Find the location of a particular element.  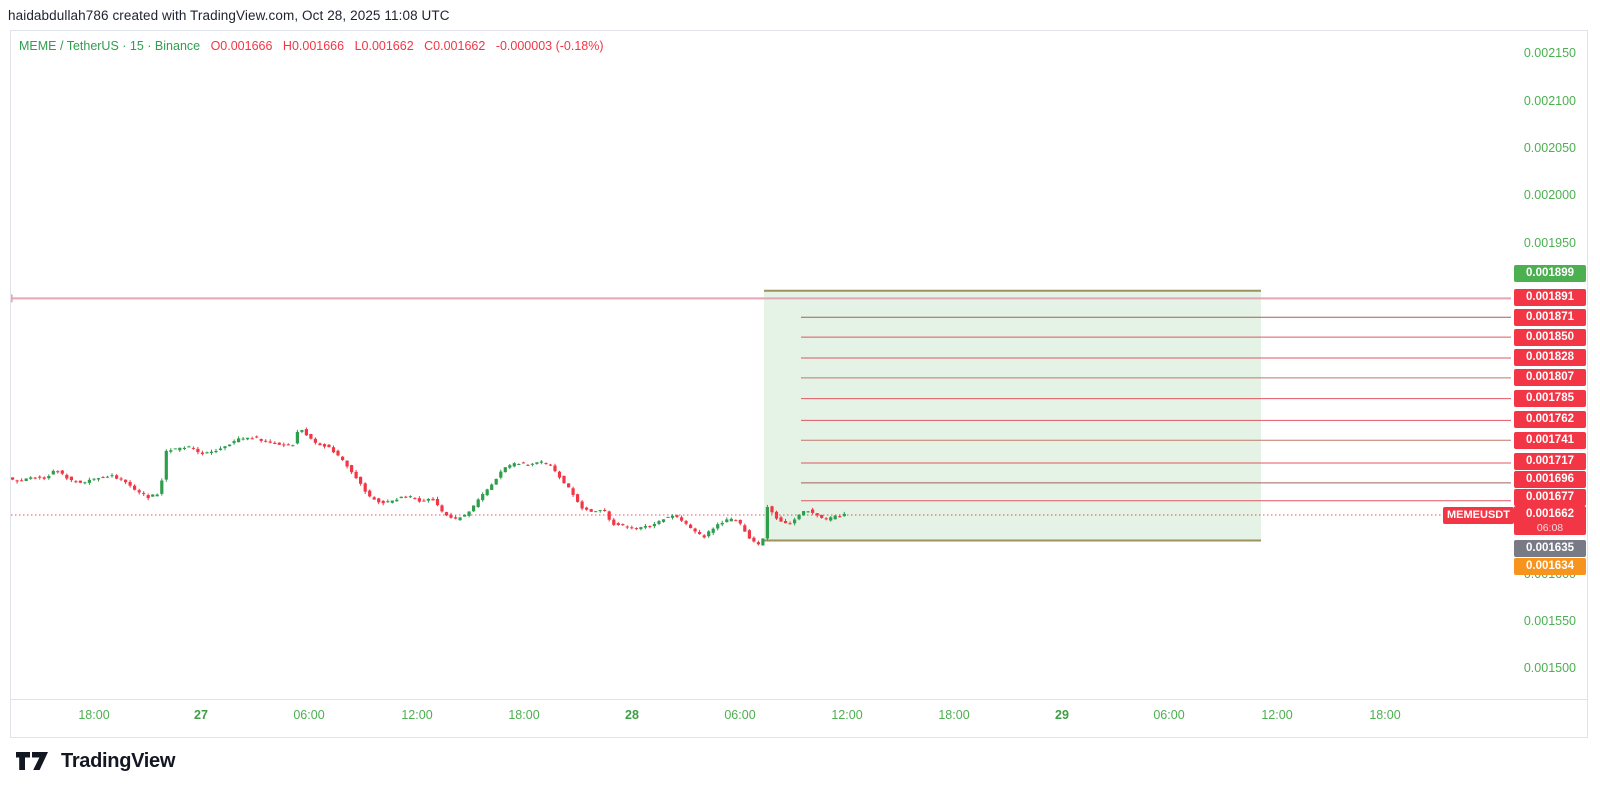

tradingview-logo: TradingView is located at coordinates (95, 761).